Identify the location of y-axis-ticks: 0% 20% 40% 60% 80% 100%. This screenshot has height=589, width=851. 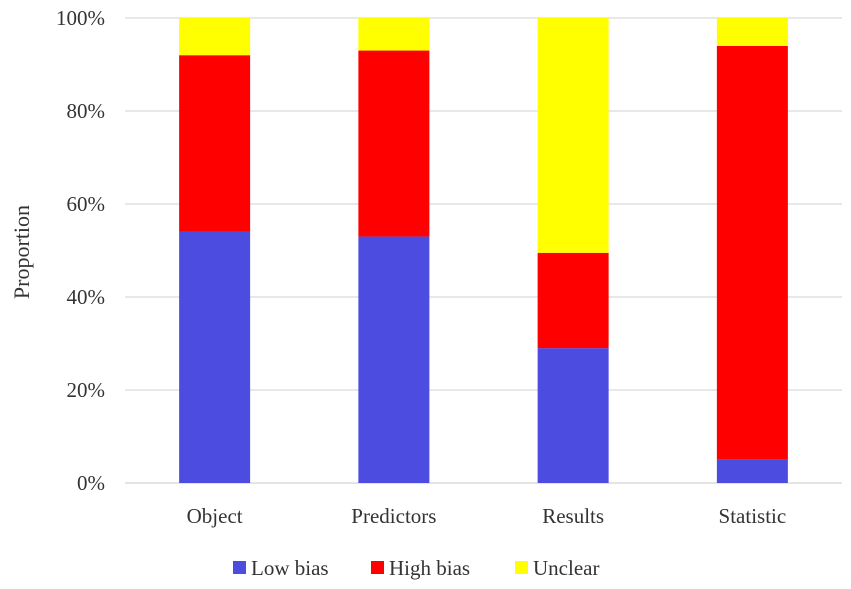
(80, 250).